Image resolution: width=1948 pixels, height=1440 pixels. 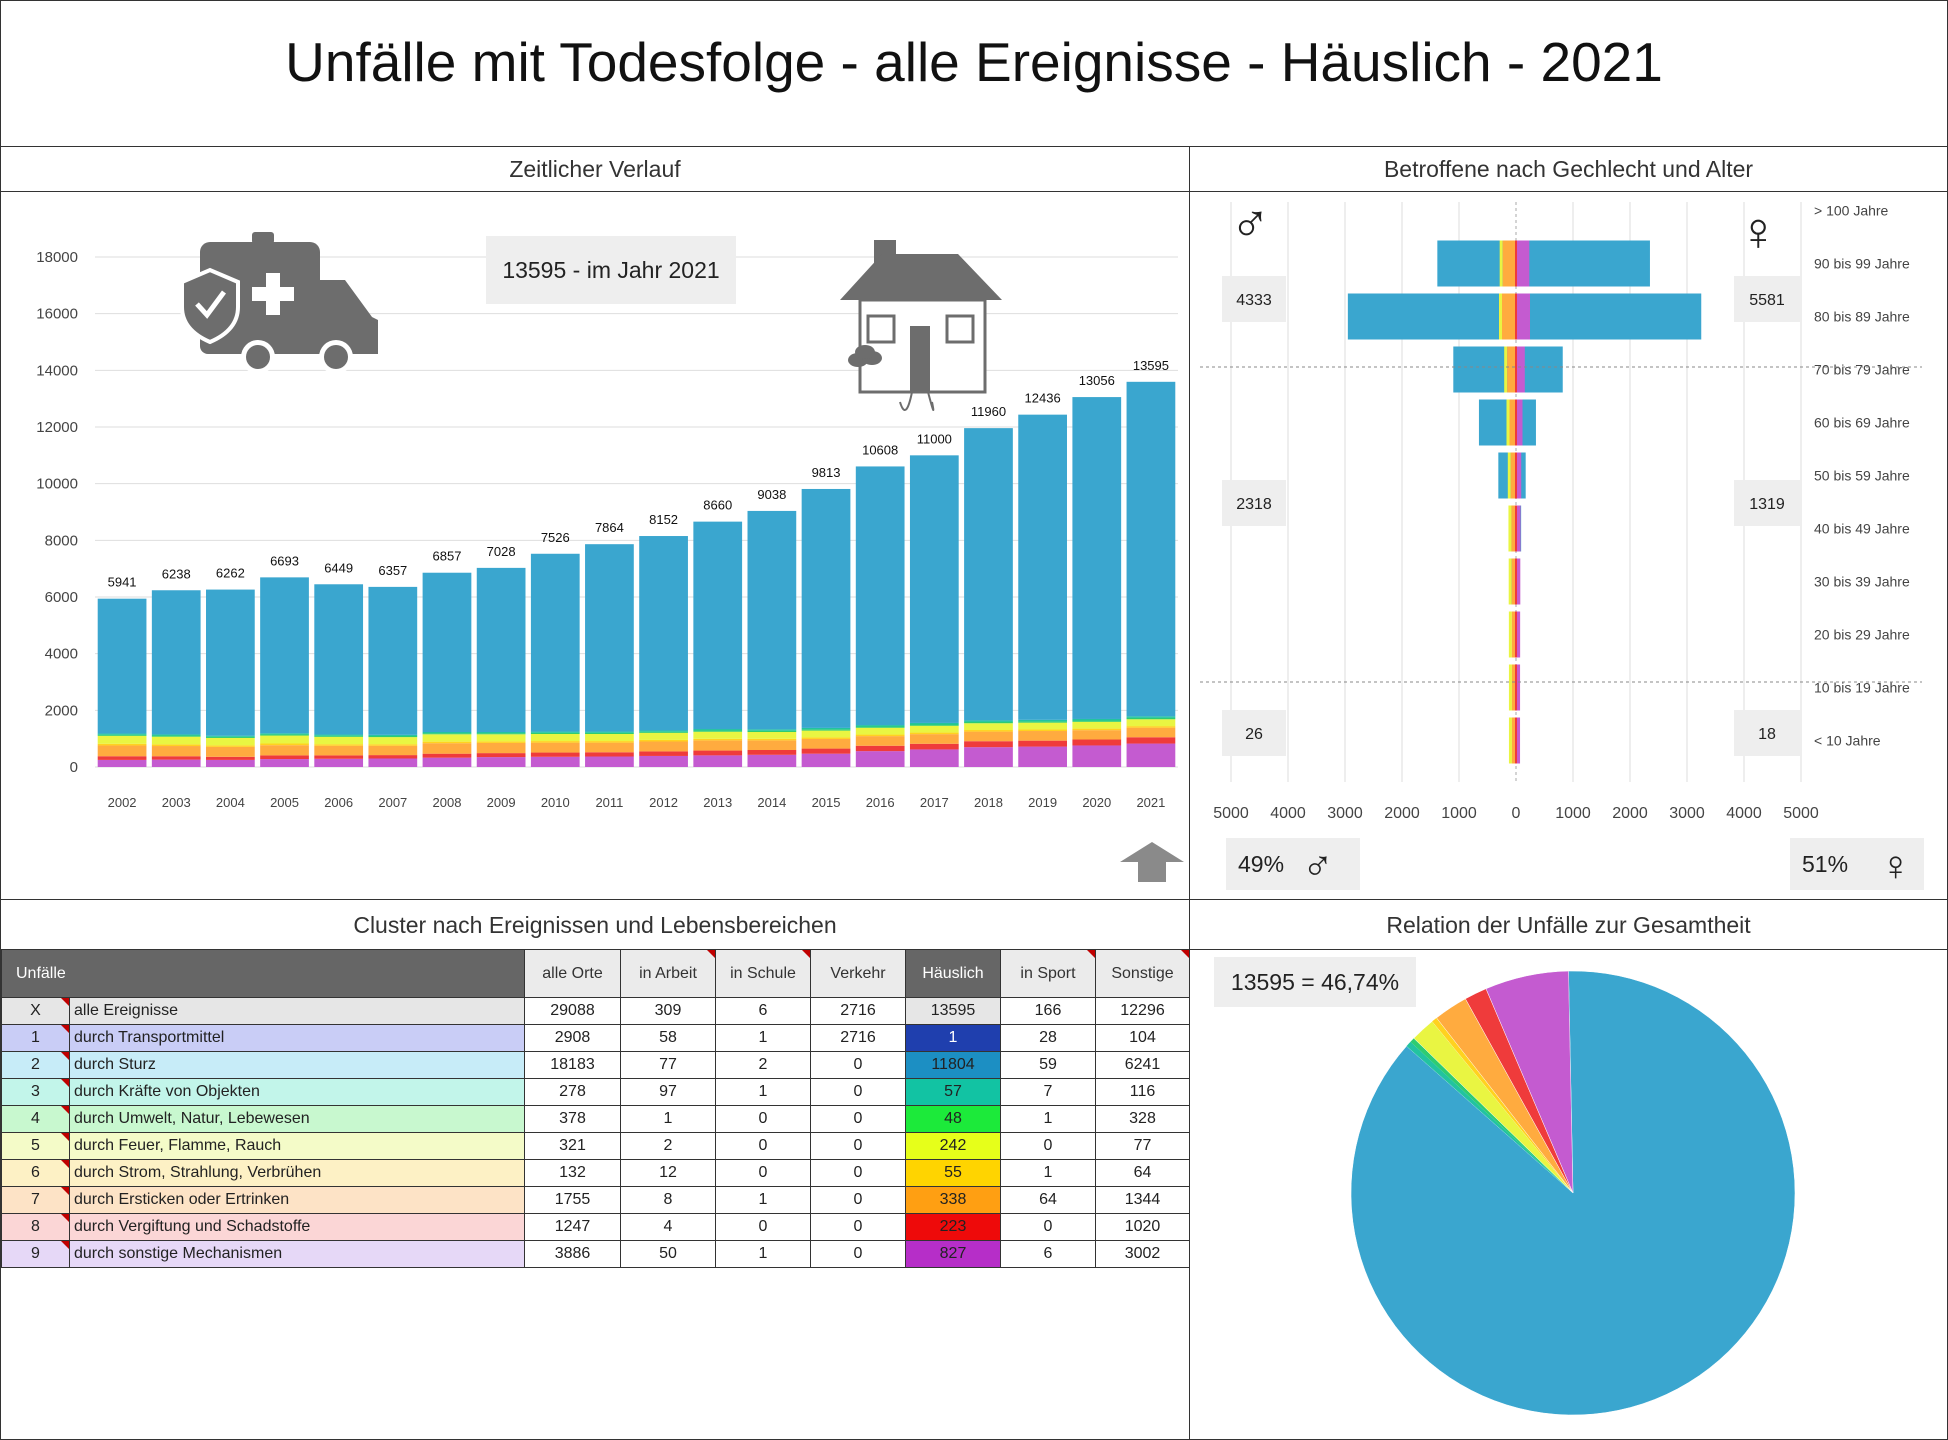 I want to click on row-code: 6, so click(x=35, y=1173).